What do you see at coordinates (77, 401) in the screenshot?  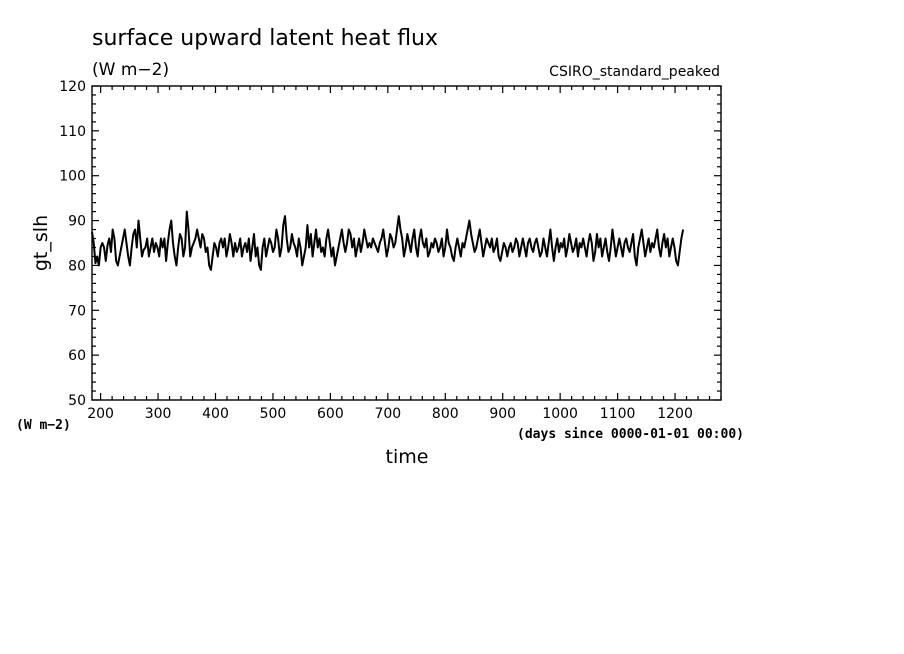 I see `y-tick-label: 50` at bounding box center [77, 401].